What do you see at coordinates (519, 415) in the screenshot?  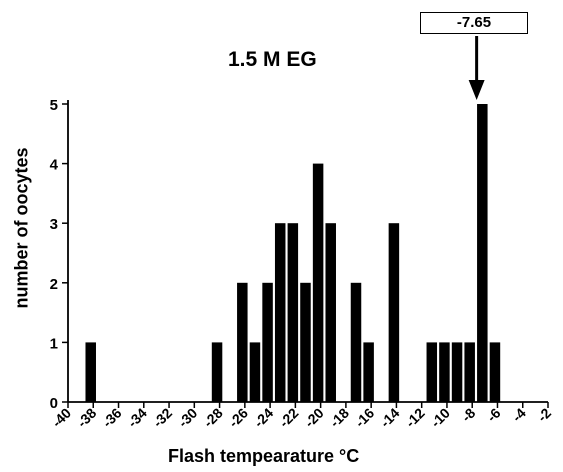 I see `x-tick-label-18: -4` at bounding box center [519, 415].